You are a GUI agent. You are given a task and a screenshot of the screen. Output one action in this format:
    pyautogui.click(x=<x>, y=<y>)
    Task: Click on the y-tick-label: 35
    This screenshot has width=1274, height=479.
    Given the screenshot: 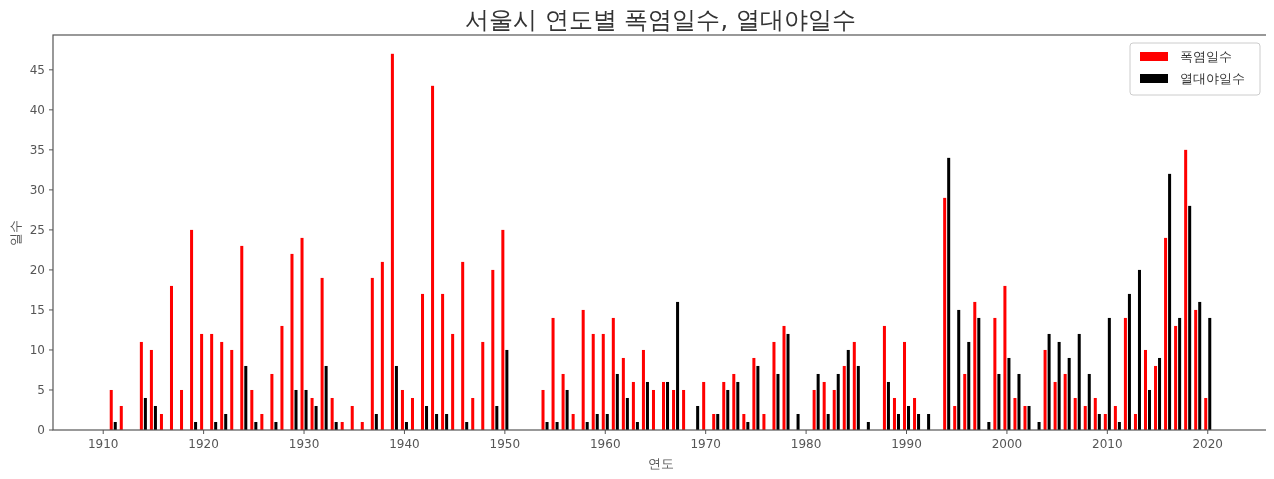 What is the action you would take?
    pyautogui.click(x=37, y=149)
    